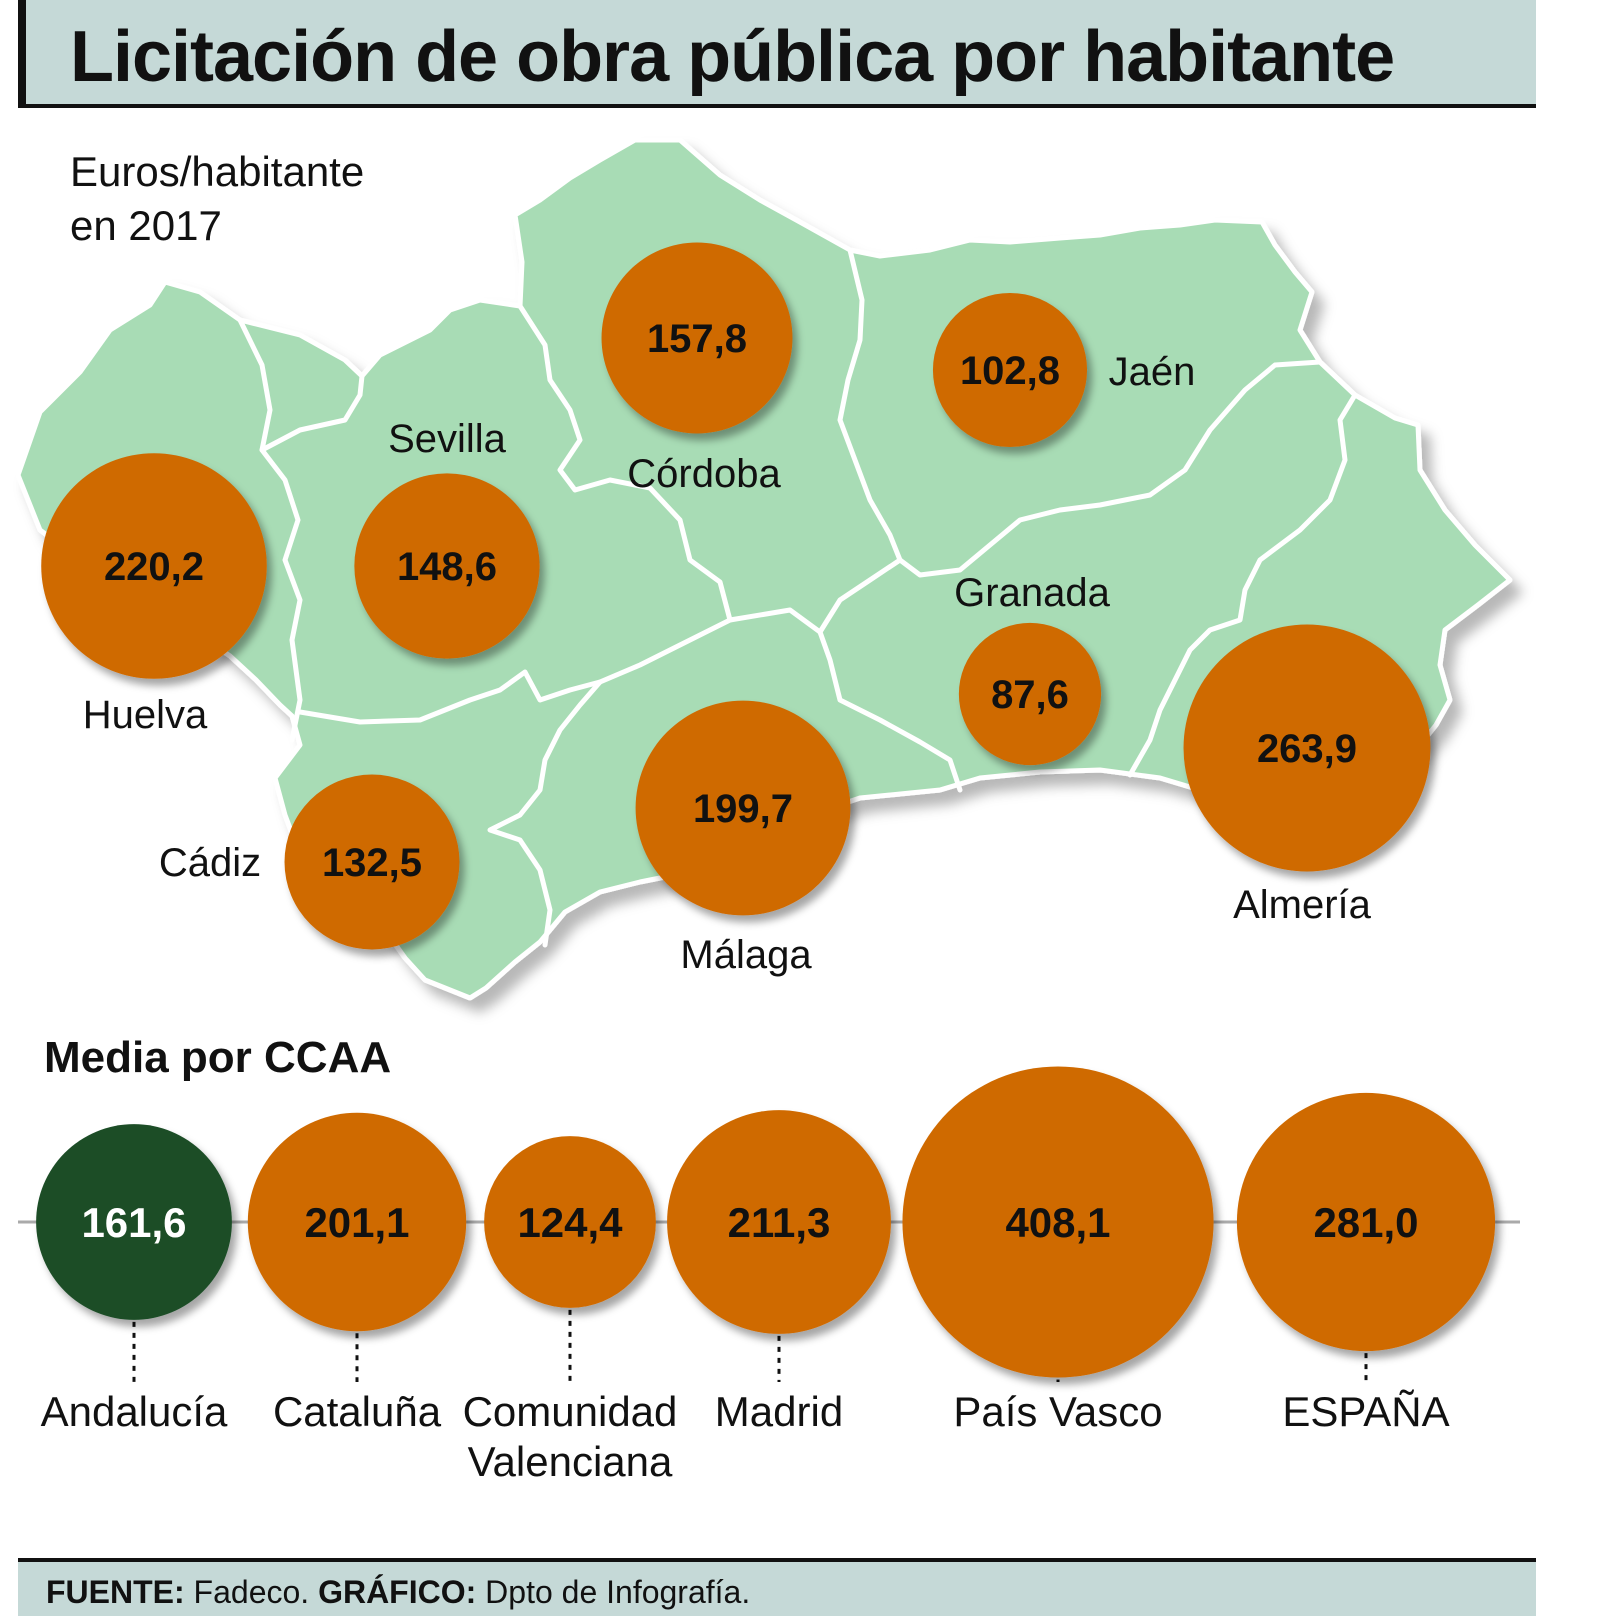 The width and height of the screenshot is (1600, 1616). I want to click on border-huelva-sevilla, so click(270, 530).